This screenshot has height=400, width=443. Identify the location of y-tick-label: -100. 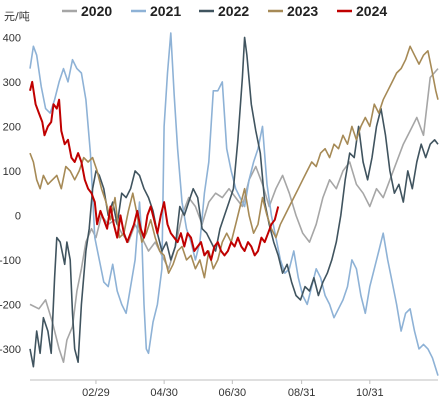
(10, 261).